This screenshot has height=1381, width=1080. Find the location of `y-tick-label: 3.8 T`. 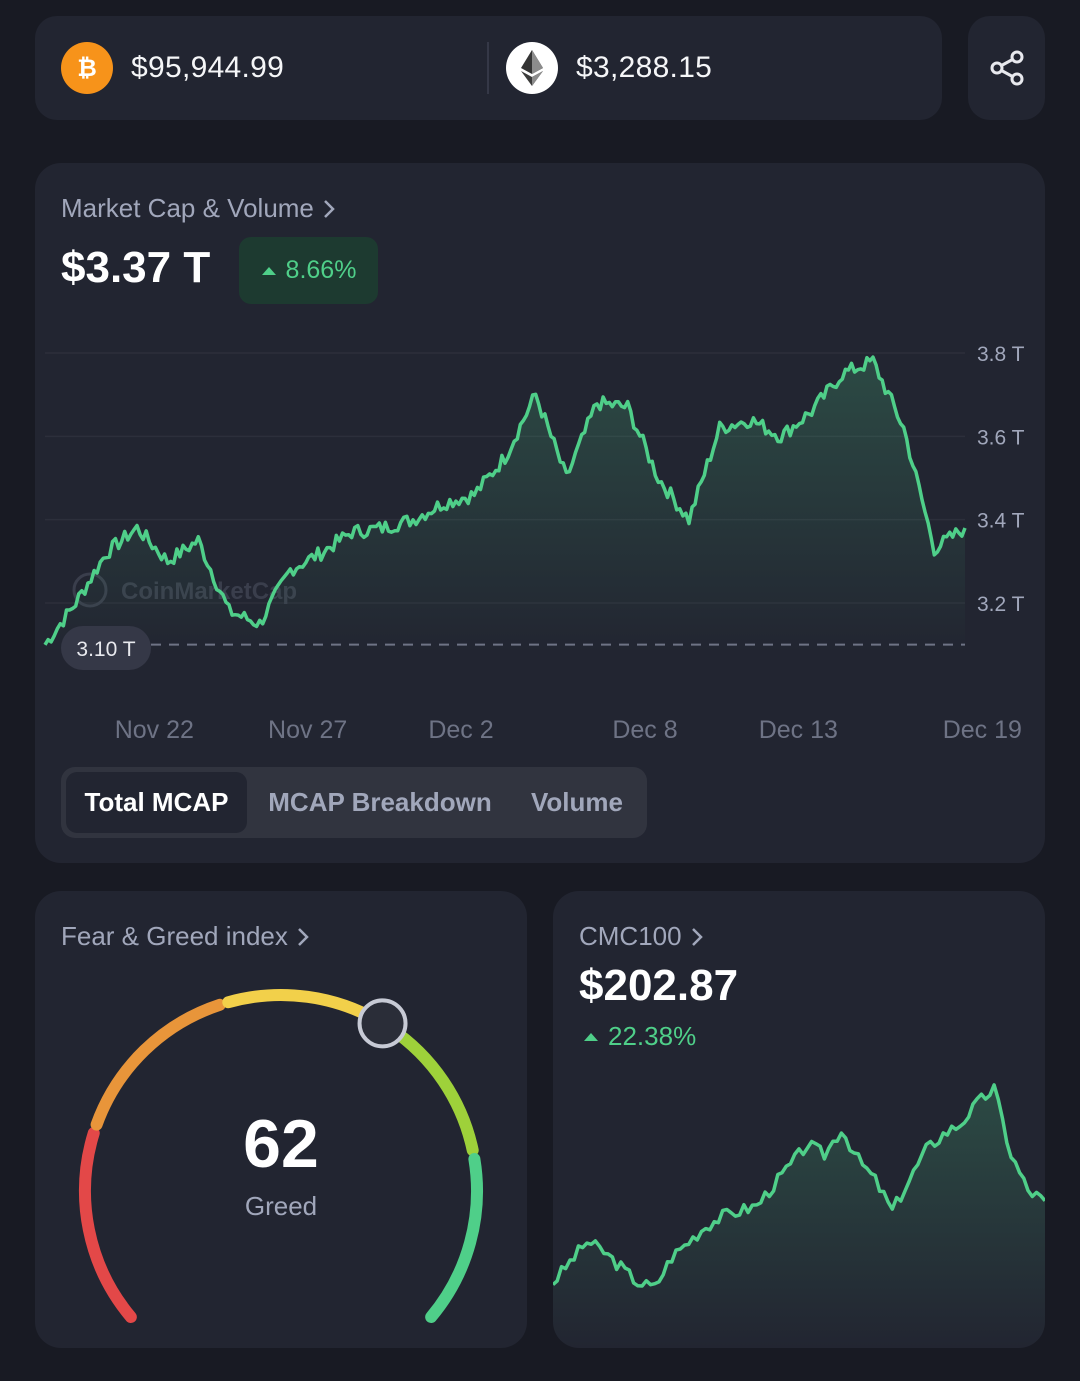

y-tick-label: 3.8 T is located at coordinates (1001, 354).